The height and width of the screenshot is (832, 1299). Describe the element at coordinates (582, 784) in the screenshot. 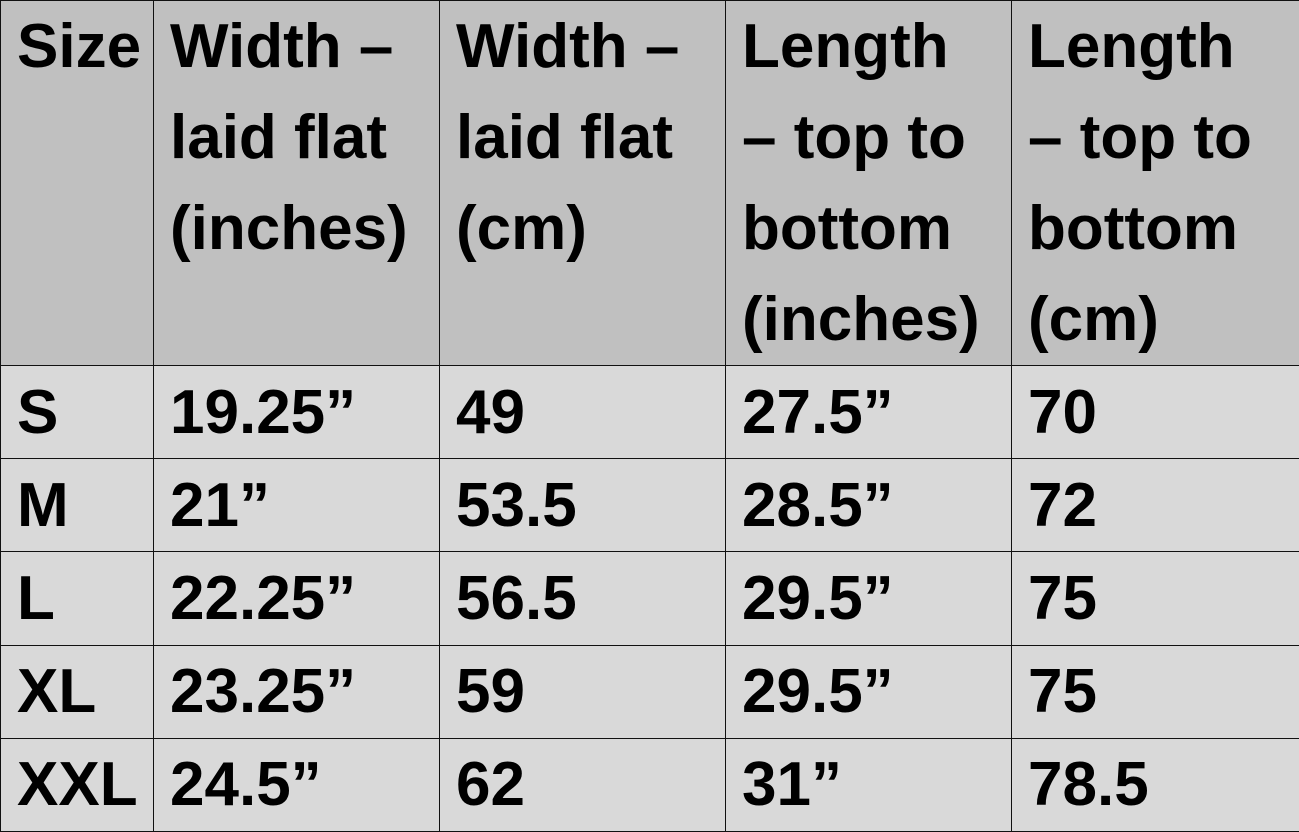

I see `cell-width-cm: 62` at that location.